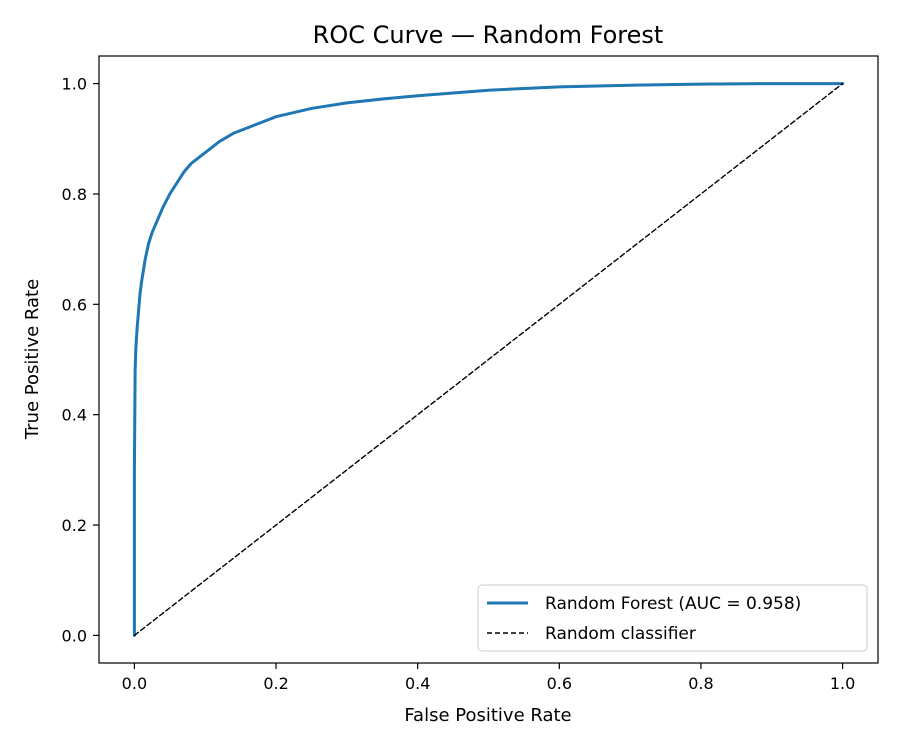 The image size is (900, 750). I want to click on x-tick-label: 0.0, so click(134, 683).